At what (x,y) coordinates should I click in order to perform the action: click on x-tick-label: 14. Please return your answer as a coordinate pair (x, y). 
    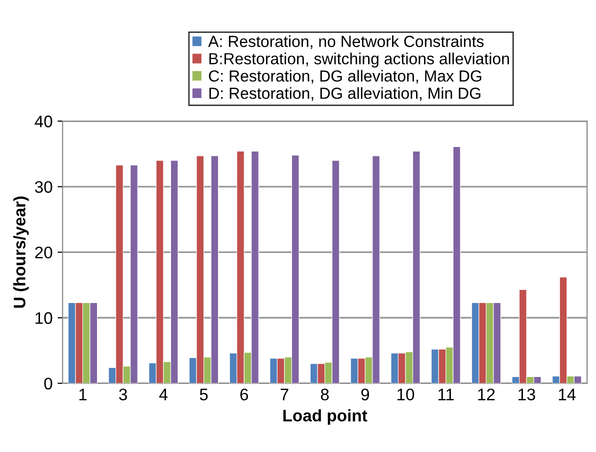
    Looking at the image, I should click on (567, 394).